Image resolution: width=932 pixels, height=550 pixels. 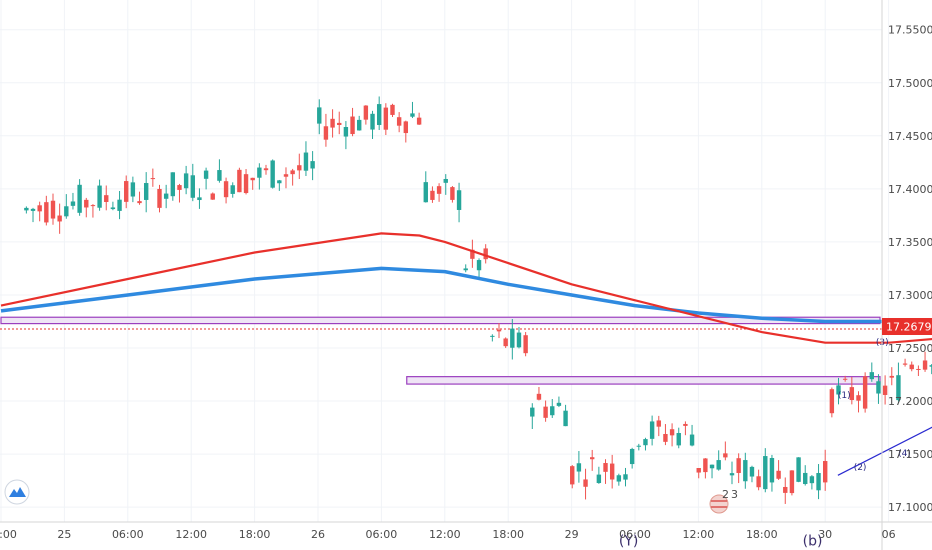 I want to click on tradingview-logo, so click(x=17, y=492).